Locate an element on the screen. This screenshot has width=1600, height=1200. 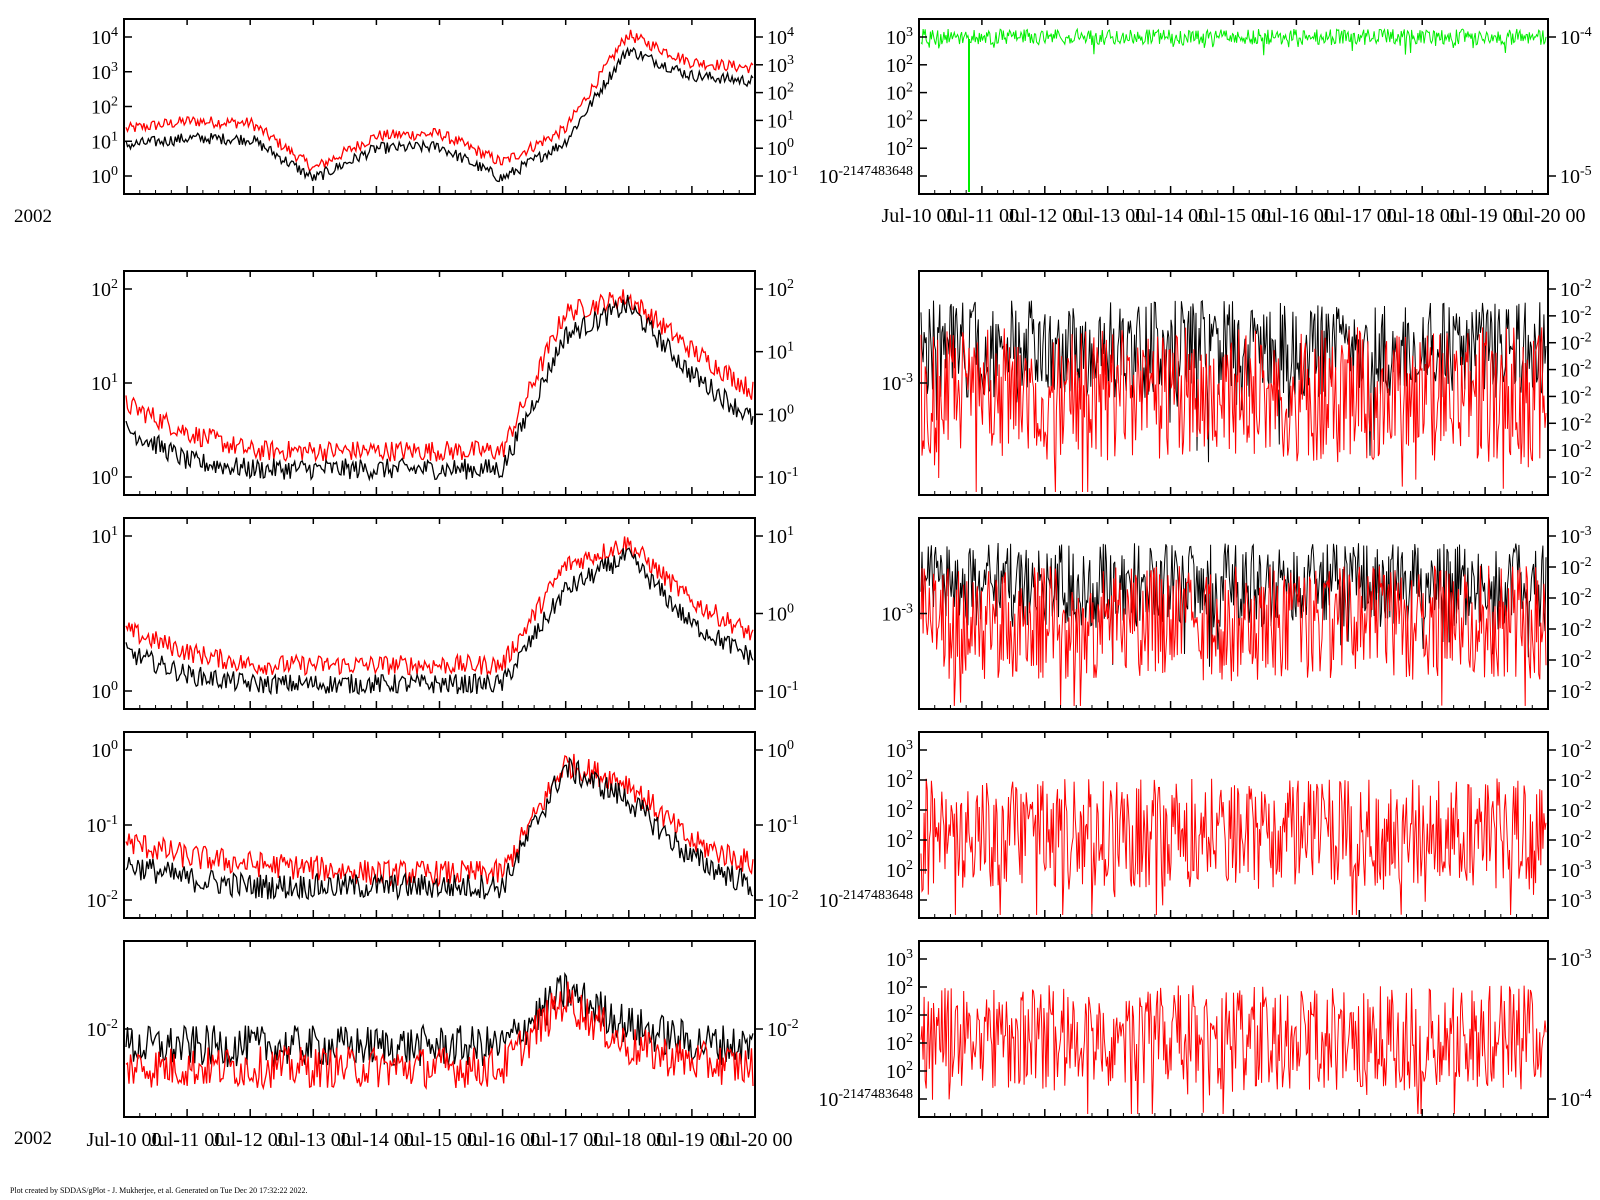
x-tick-label-right: Jul-16 00 is located at coordinates (1296, 216).